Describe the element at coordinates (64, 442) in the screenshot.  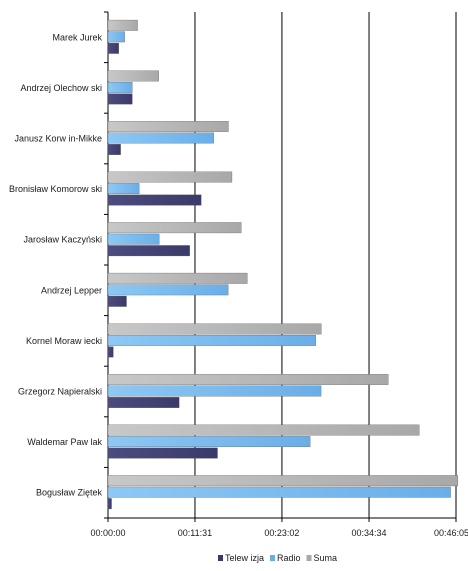
I see `category-label: Waldemar Paw lak` at that location.